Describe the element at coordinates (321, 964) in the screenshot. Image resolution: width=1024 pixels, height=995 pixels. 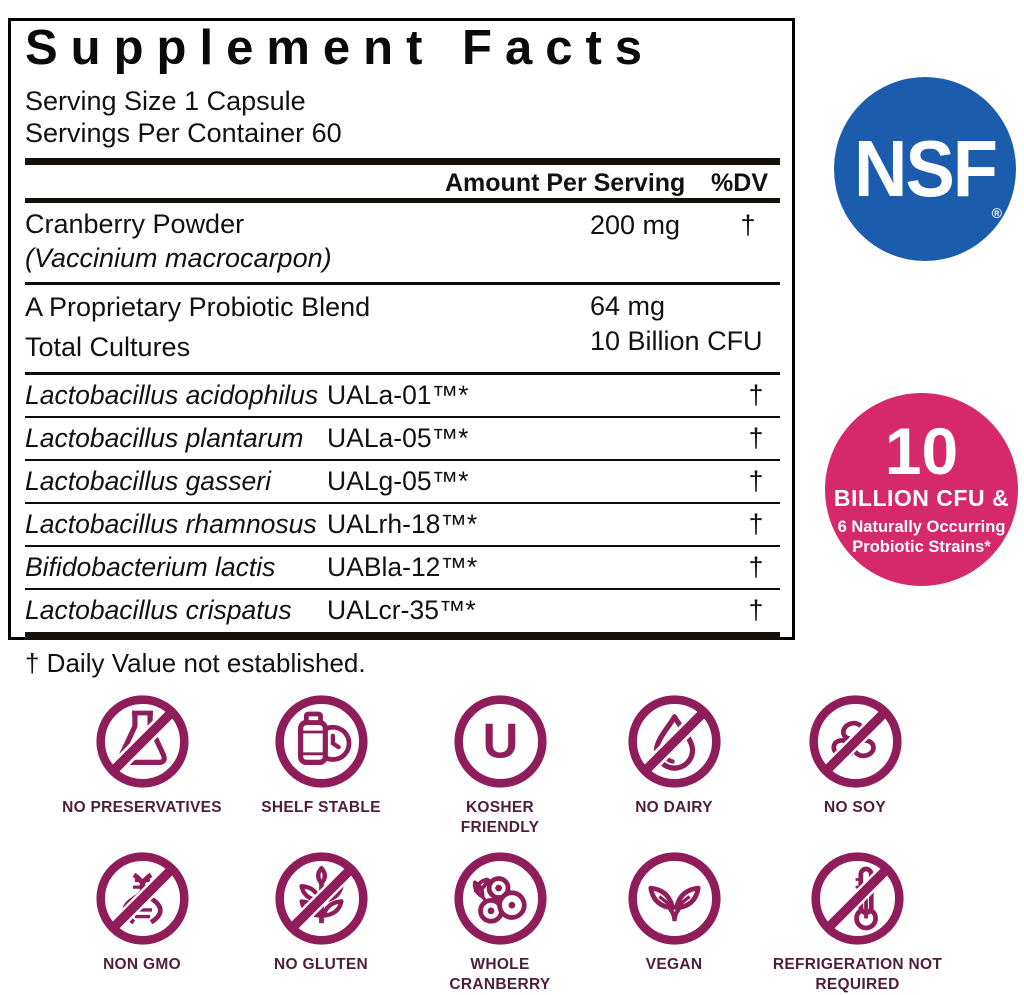
I see `badge-label: NO GLUTEN` at that location.